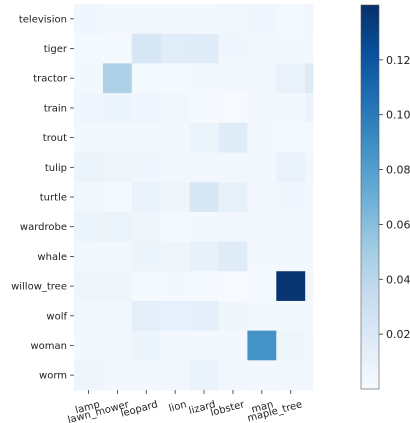  Describe the element at coordinates (53, 376) in the screenshot. I see `y-tick-label: worm` at that location.